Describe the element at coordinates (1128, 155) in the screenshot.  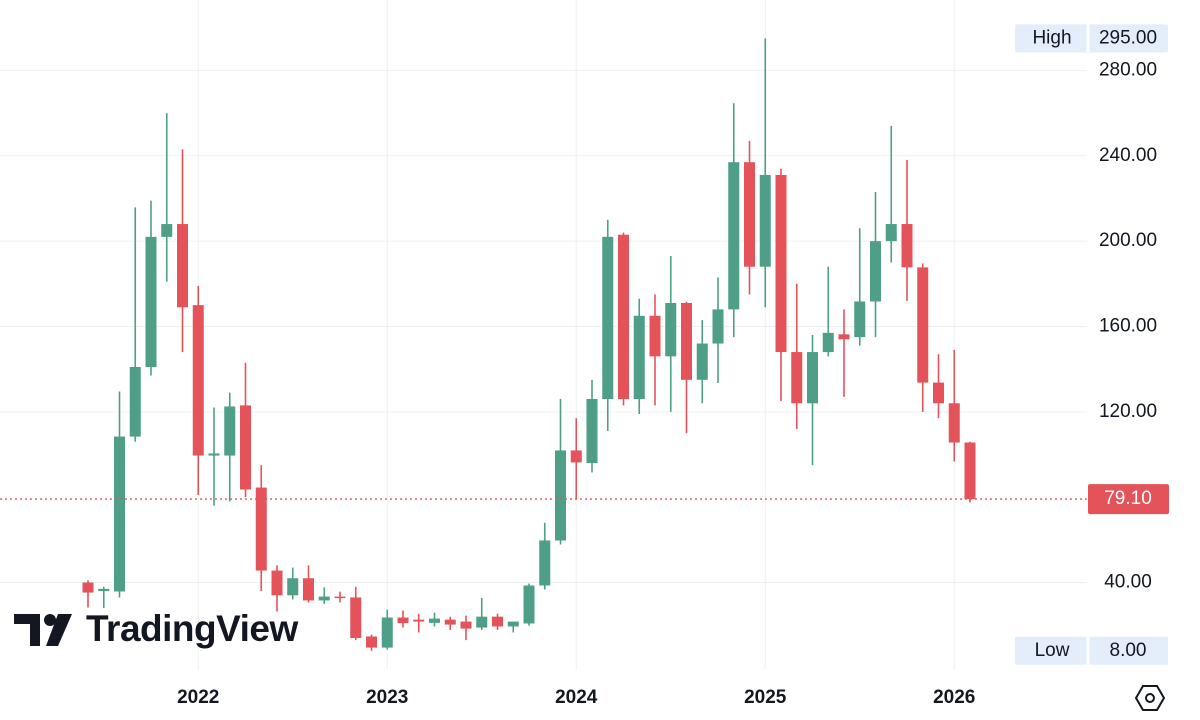
I see `y-tick-label: 240.00` at that location.